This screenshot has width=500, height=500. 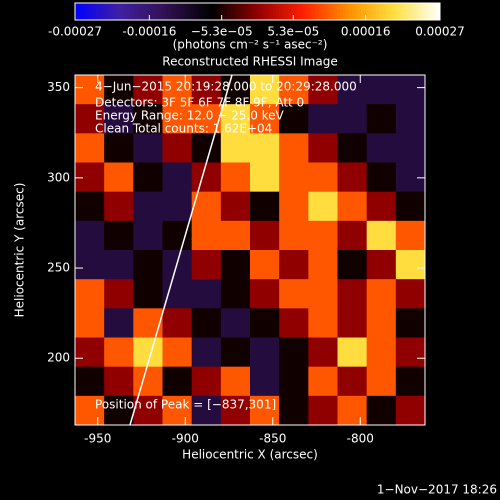 I want to click on y-tick-label: 350, so click(x=58, y=87).